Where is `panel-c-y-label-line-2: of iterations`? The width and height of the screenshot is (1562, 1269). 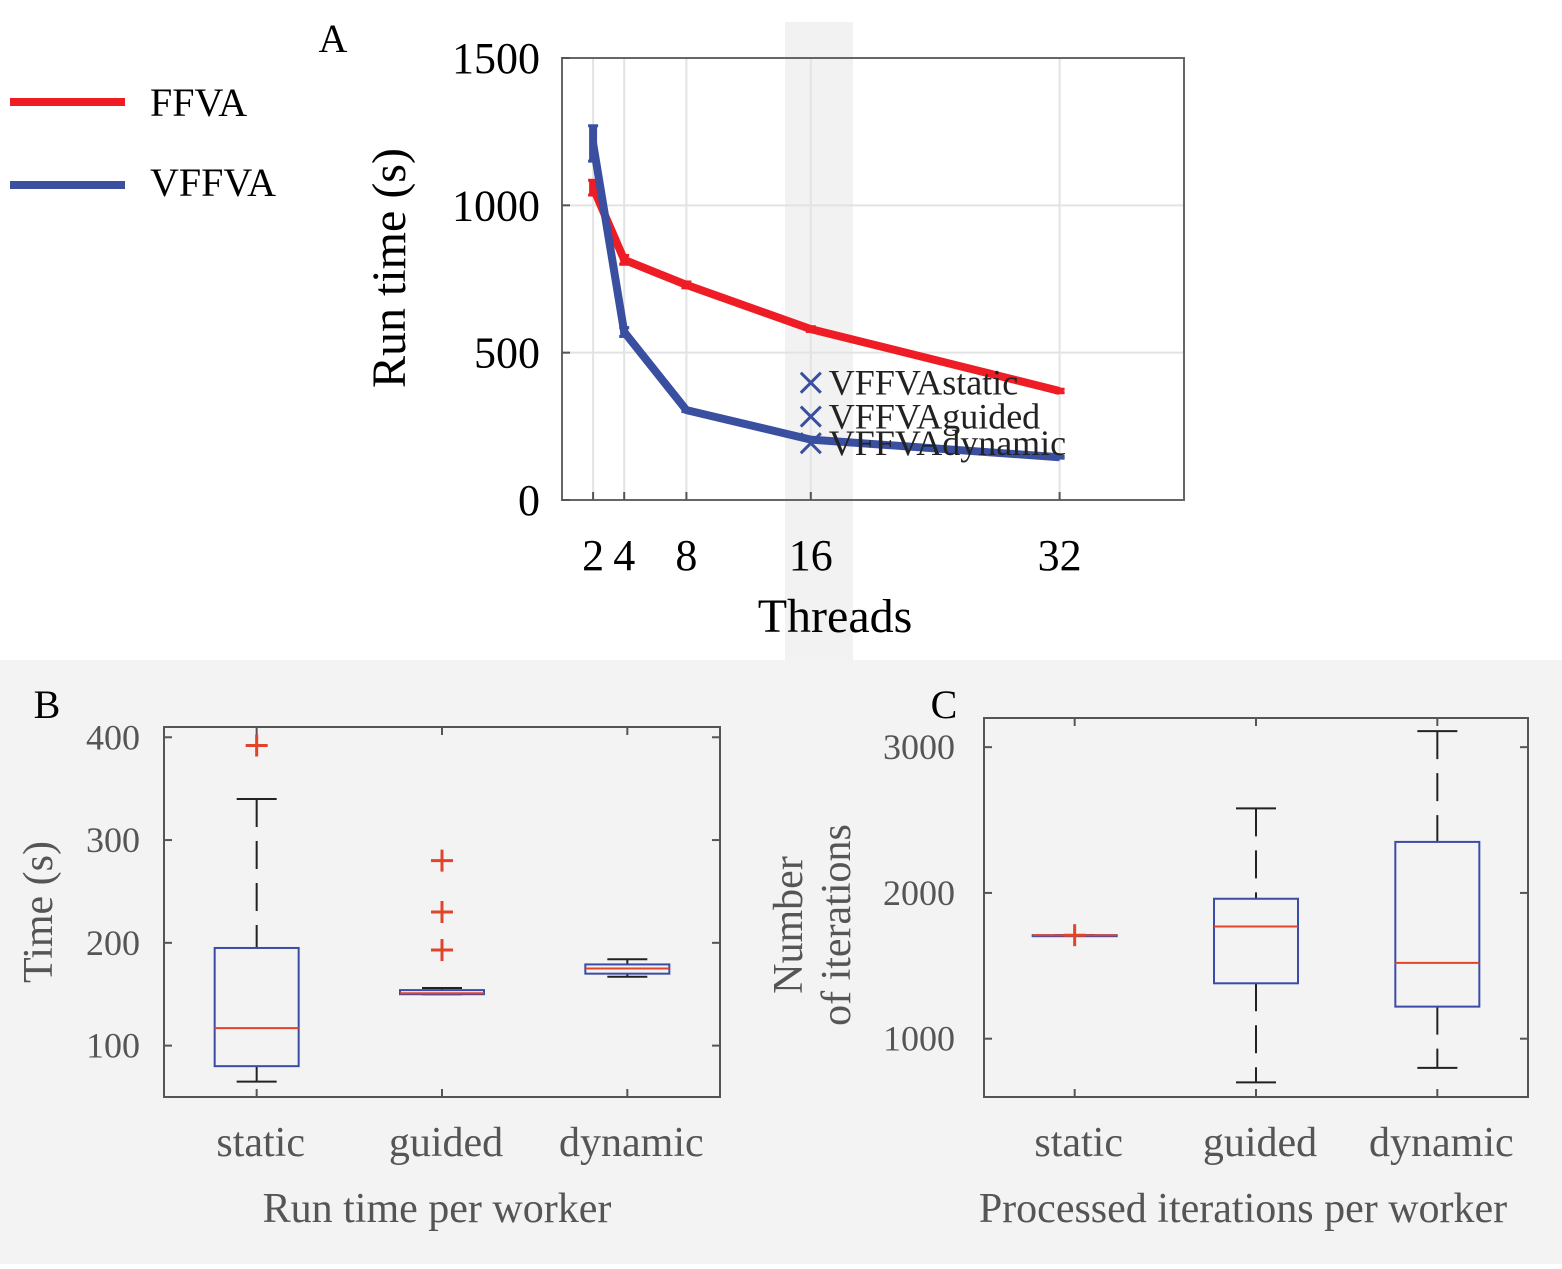 panel-c-y-label-line-2: of iterations is located at coordinates (837, 925).